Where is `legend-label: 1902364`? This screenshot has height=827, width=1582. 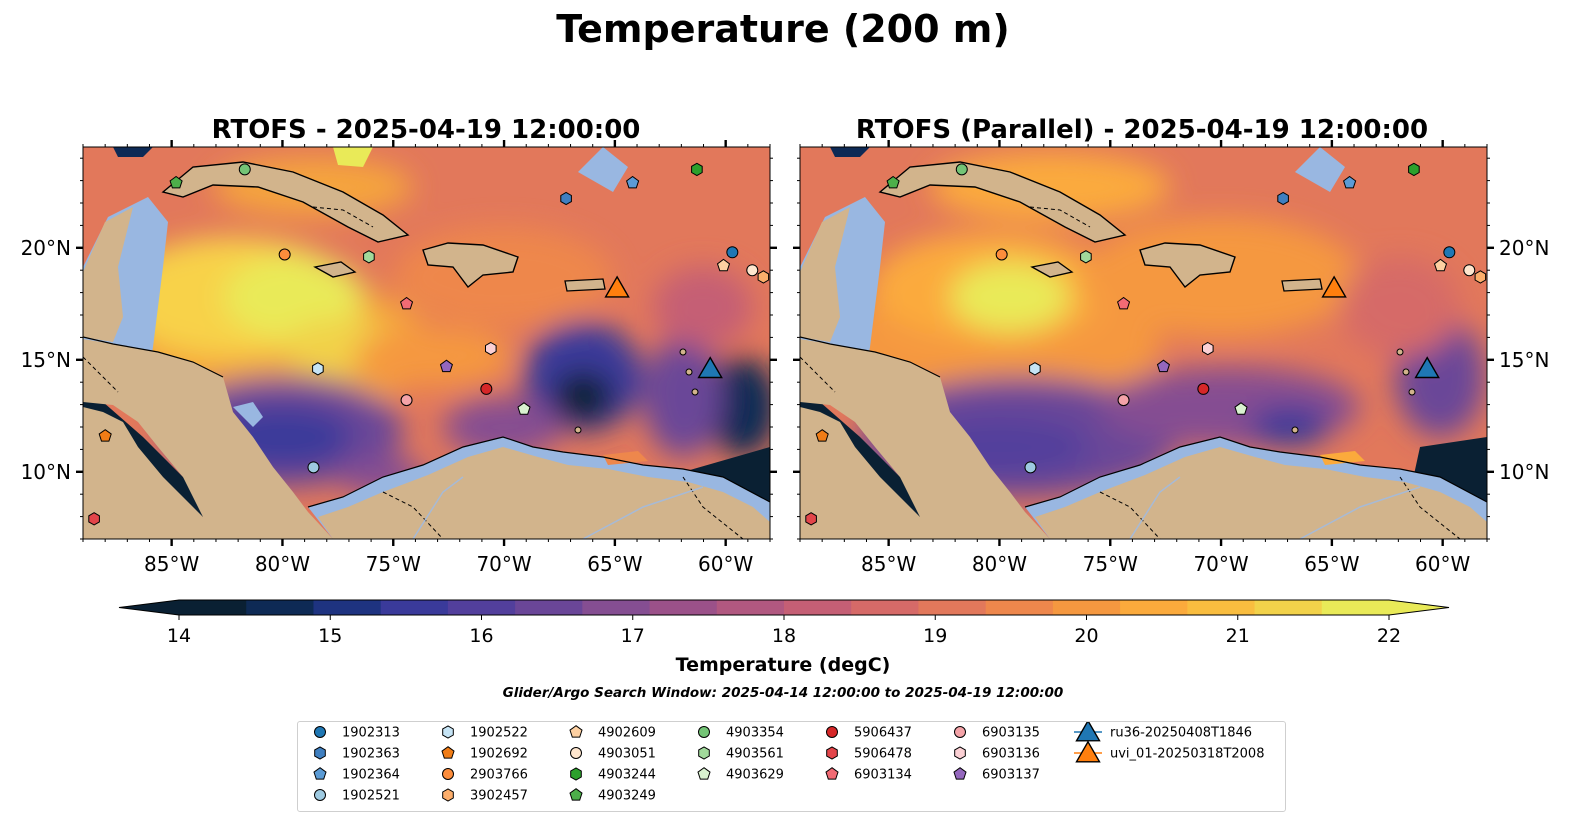 legend-label: 1902364 is located at coordinates (371, 775).